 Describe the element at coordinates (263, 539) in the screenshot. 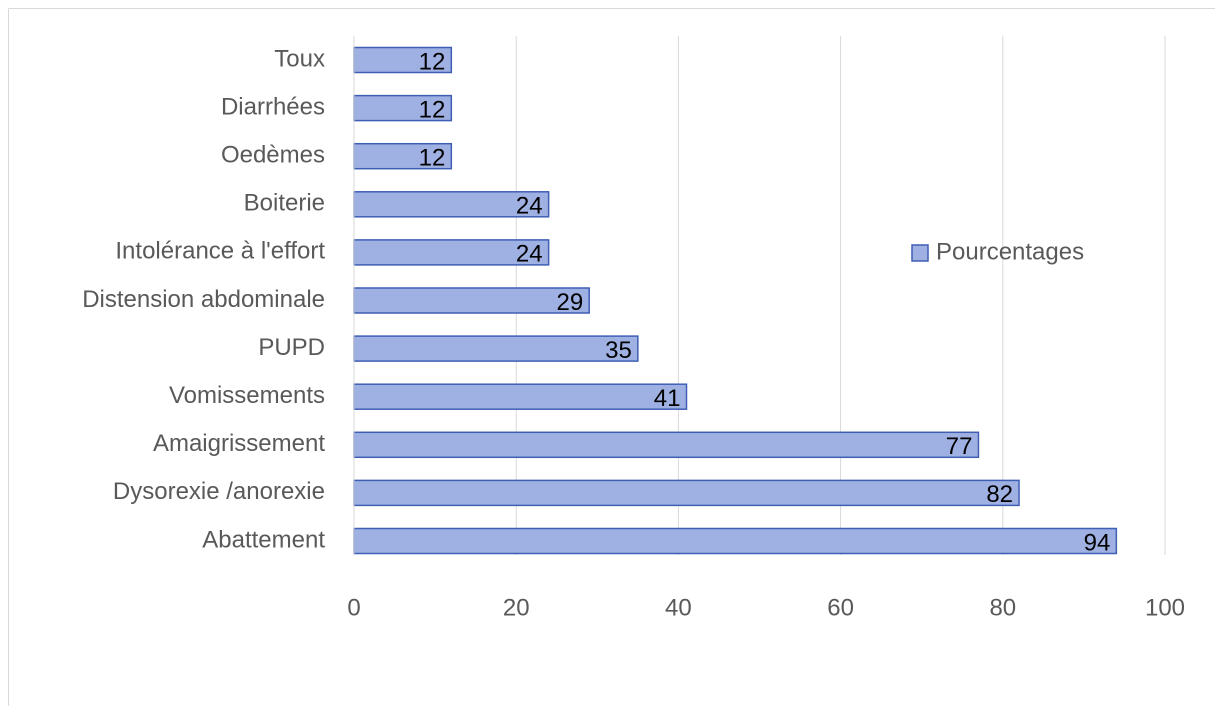

I see `y-tick-label: Abattement` at that location.